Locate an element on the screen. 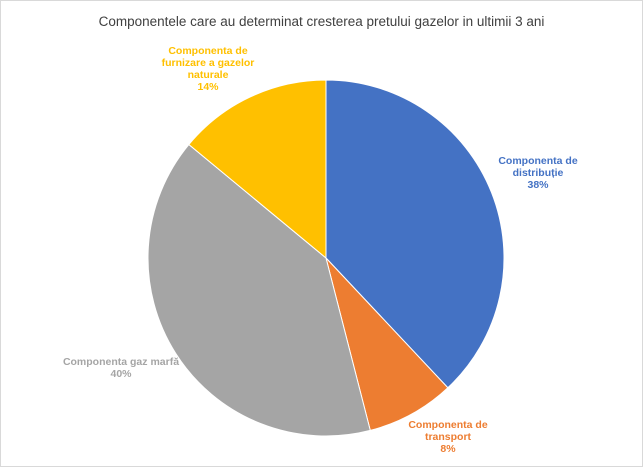 The height and width of the screenshot is (467, 643). slice-furnizare is located at coordinates (257, 169).